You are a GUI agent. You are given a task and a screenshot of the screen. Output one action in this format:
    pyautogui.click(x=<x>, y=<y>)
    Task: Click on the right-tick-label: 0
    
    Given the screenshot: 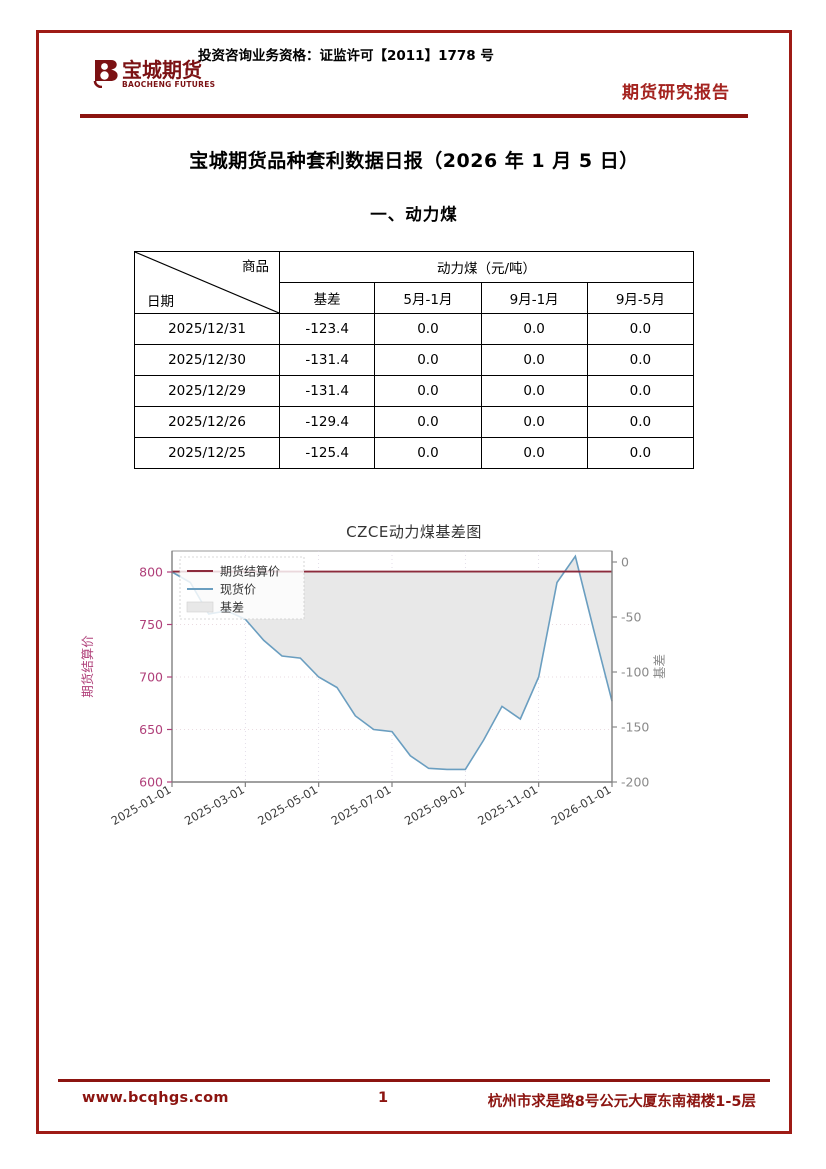 What is the action you would take?
    pyautogui.click(x=625, y=562)
    